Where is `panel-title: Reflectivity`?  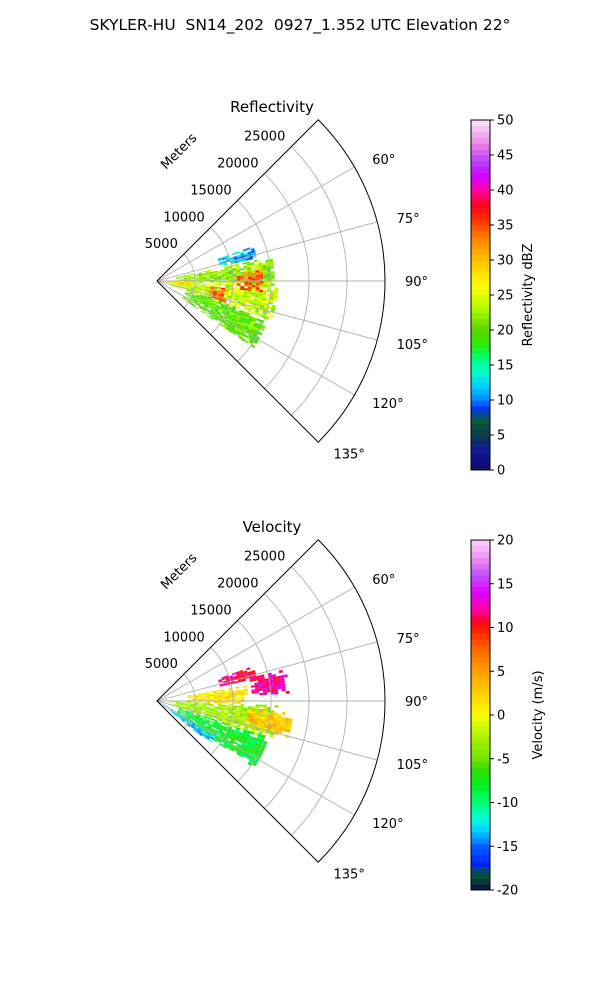 panel-title: Reflectivity is located at coordinates (272, 107).